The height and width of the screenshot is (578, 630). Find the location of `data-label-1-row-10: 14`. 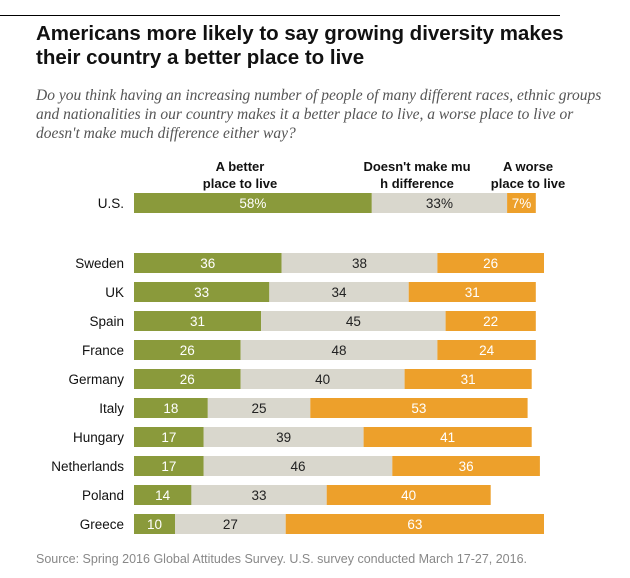

data-label-1-row-10: 14 is located at coordinates (163, 495).